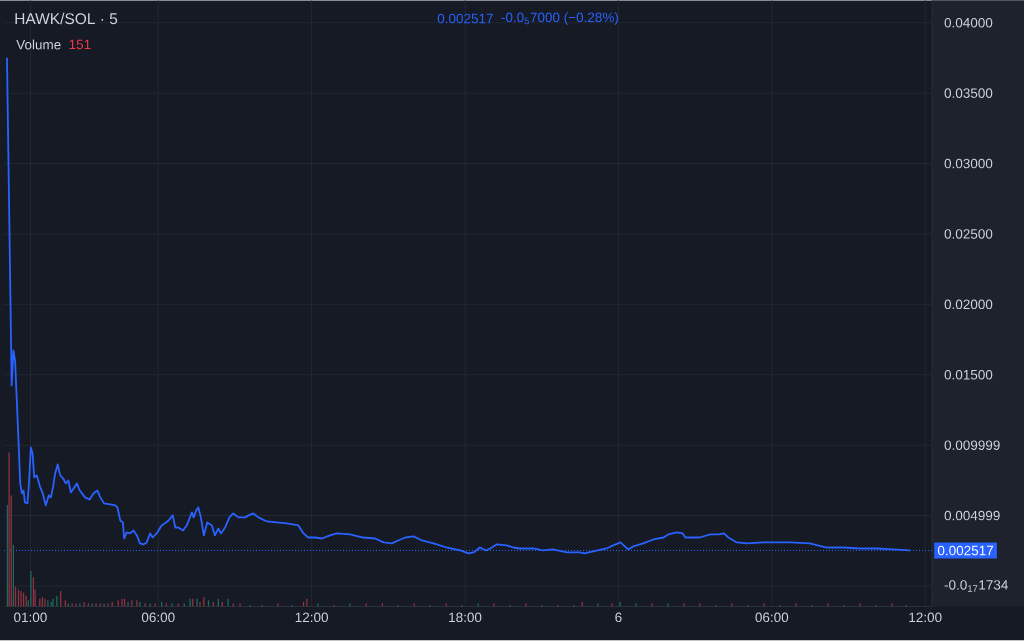  Describe the element at coordinates (560, 19) in the screenshot. I see `annotation: -0.0$_{5}$7000 (−0.28%)` at that location.